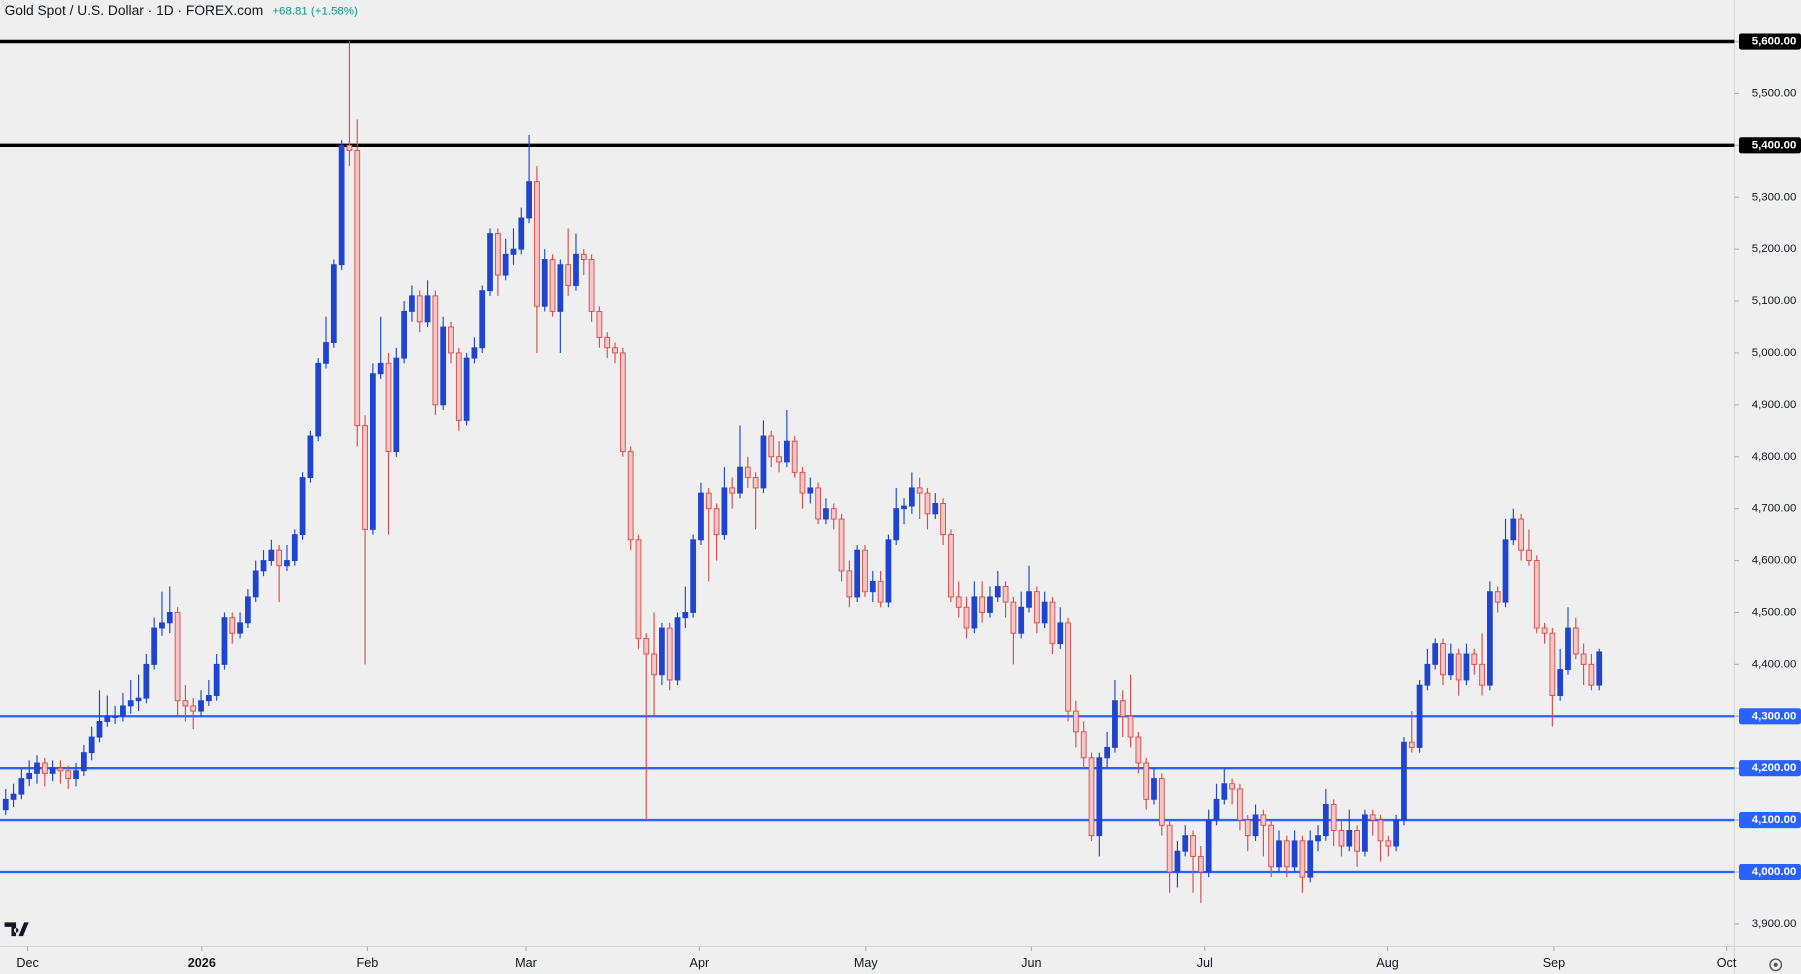  What do you see at coordinates (1774, 249) in the screenshot?
I see `y-tick-label: 5,200.00` at bounding box center [1774, 249].